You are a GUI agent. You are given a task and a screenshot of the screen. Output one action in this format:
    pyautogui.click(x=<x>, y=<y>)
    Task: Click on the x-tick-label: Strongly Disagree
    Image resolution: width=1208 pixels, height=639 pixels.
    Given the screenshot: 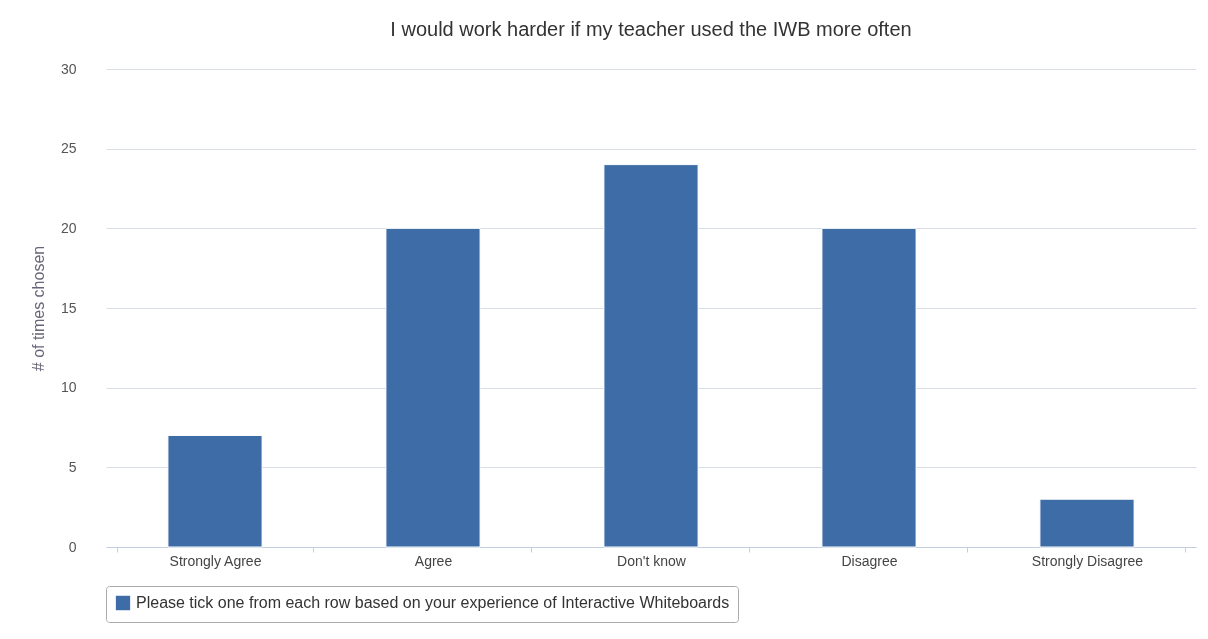 What is the action you would take?
    pyautogui.click(x=1087, y=560)
    